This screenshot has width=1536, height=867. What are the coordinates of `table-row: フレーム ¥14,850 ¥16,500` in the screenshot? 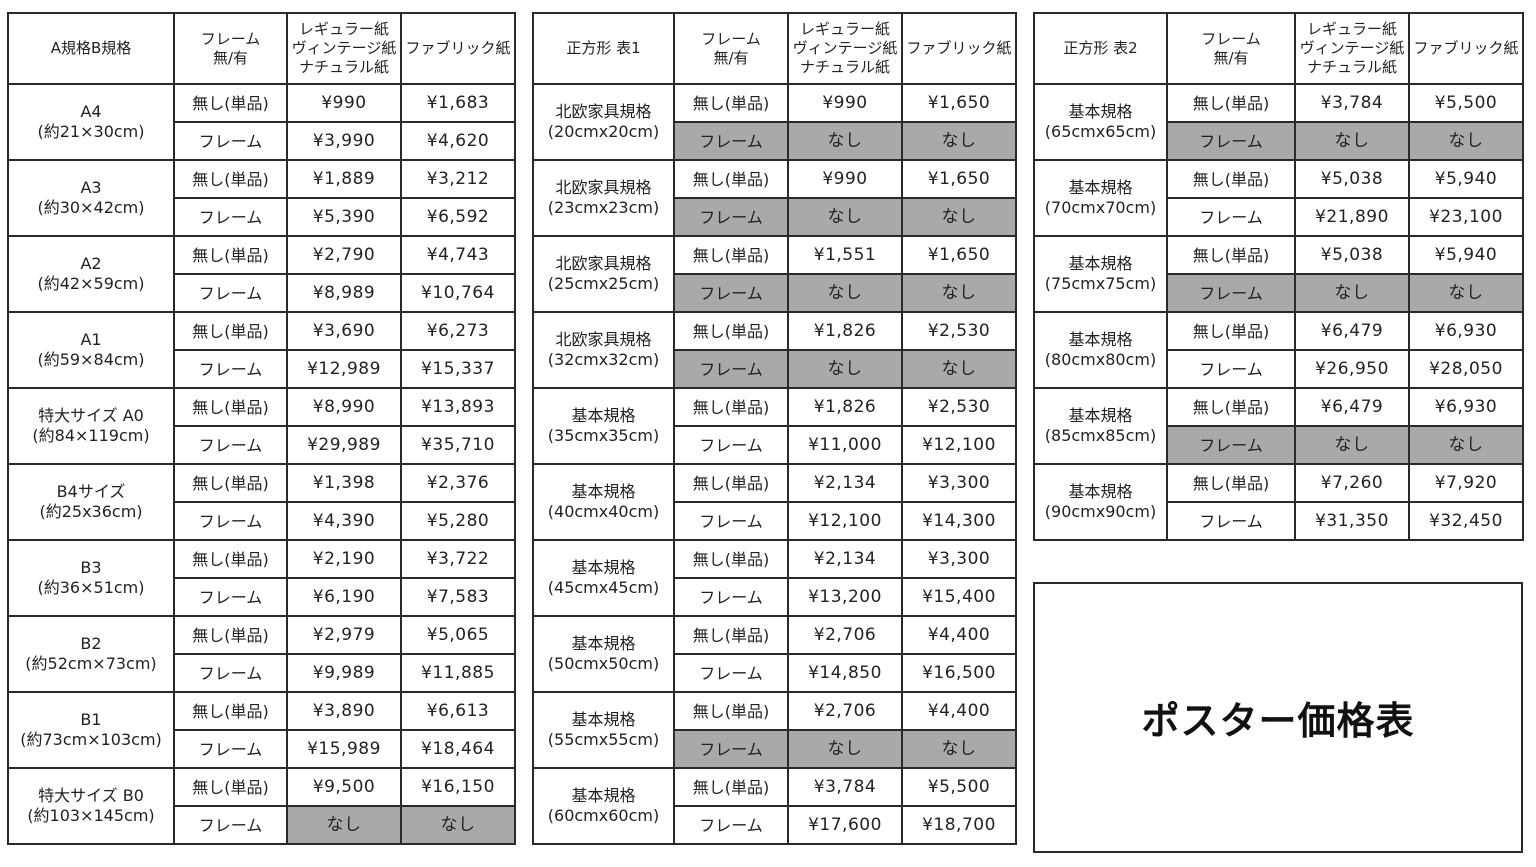 It's located at (775, 673).